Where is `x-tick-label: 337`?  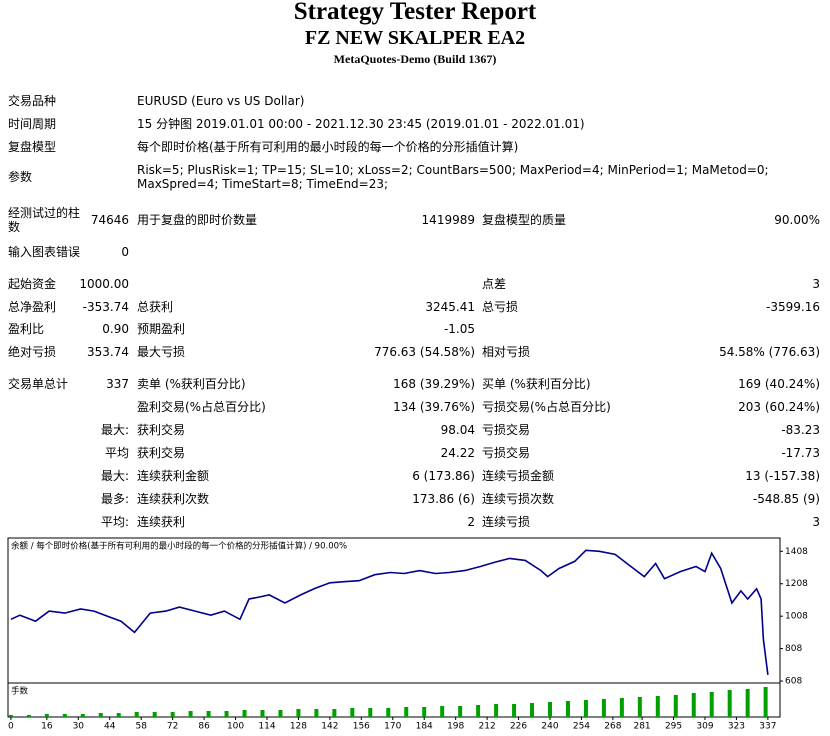 x-tick-label: 337 is located at coordinates (767, 727).